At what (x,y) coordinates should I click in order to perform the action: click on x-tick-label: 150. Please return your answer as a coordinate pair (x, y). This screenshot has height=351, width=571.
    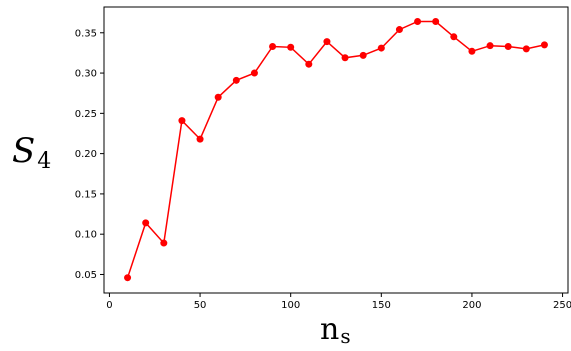
    Looking at the image, I should click on (381, 305).